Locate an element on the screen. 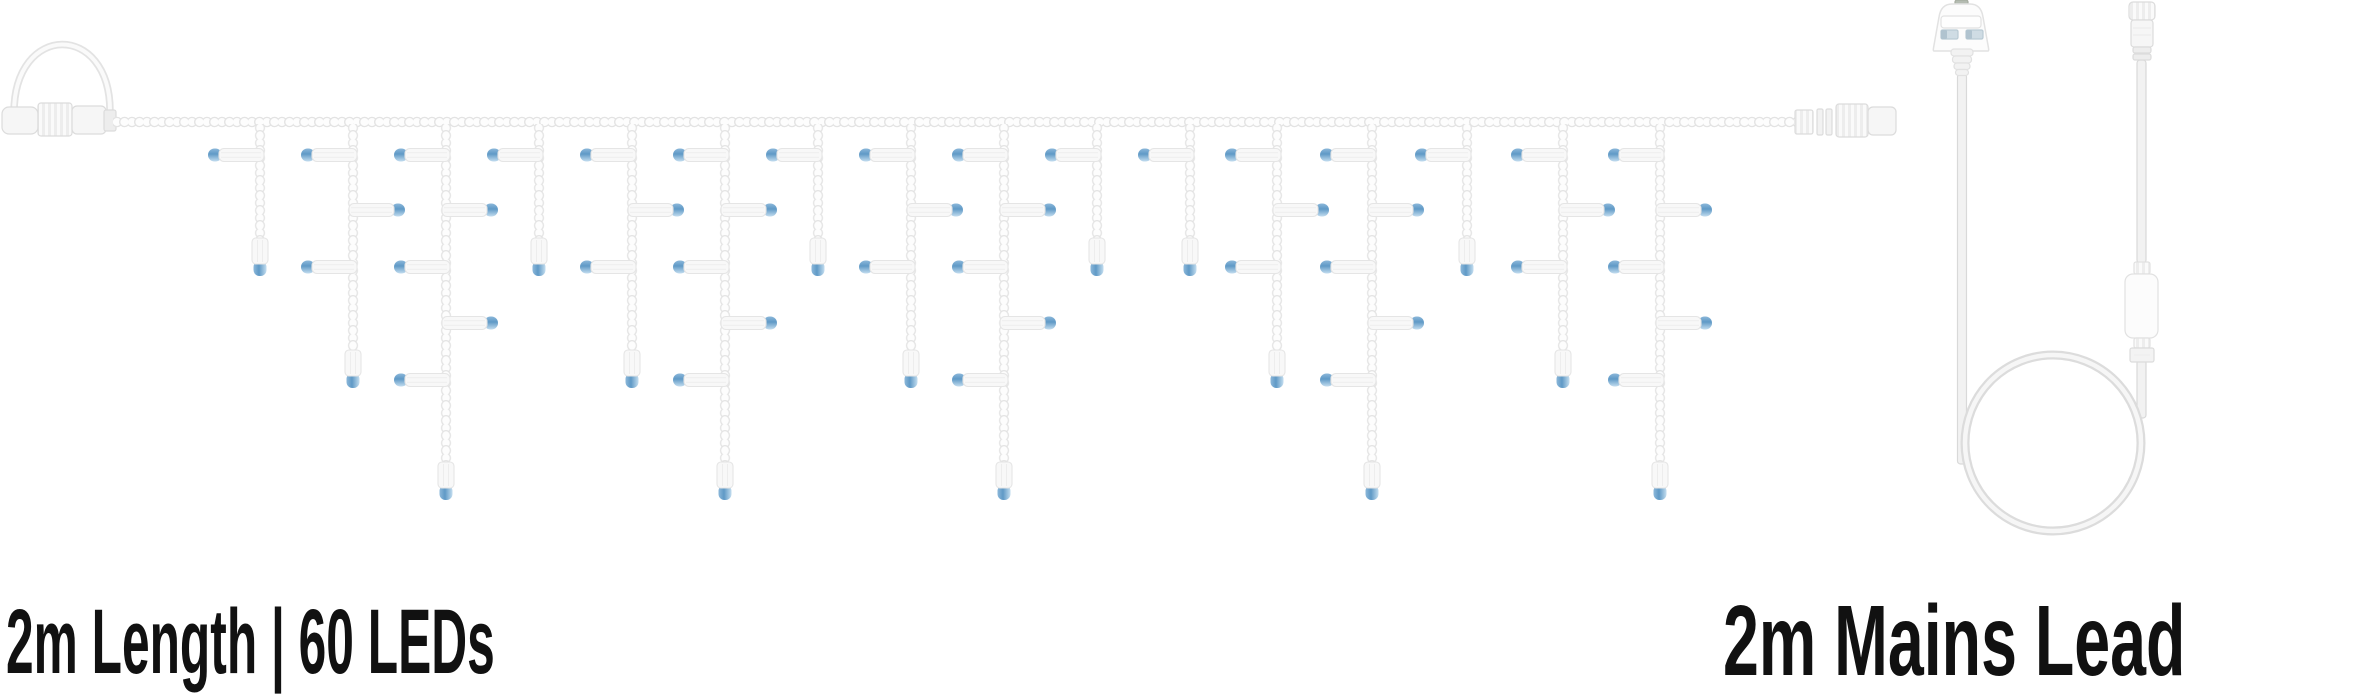 This screenshot has width=2362, height=699. caption-length-and-led-count: 2m Length | 60 LEDs is located at coordinates (250, 642).